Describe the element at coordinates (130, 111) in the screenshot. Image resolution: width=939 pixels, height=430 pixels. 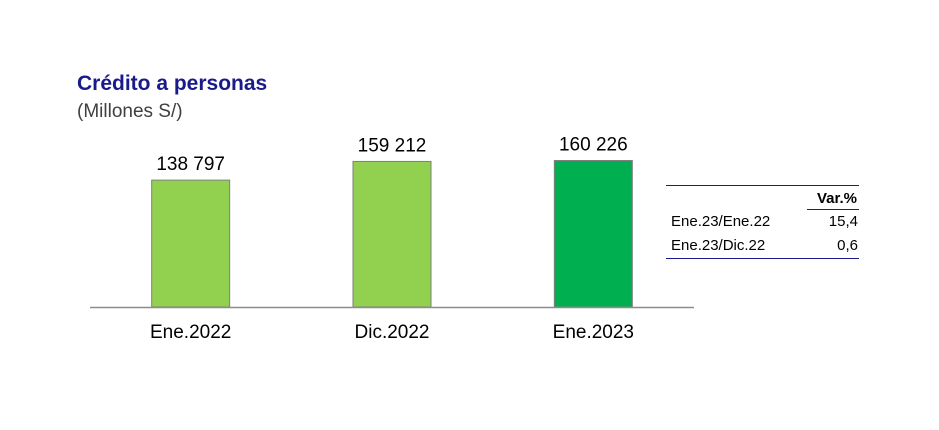
I see `chart-subtitle: (Millones S/)` at that location.